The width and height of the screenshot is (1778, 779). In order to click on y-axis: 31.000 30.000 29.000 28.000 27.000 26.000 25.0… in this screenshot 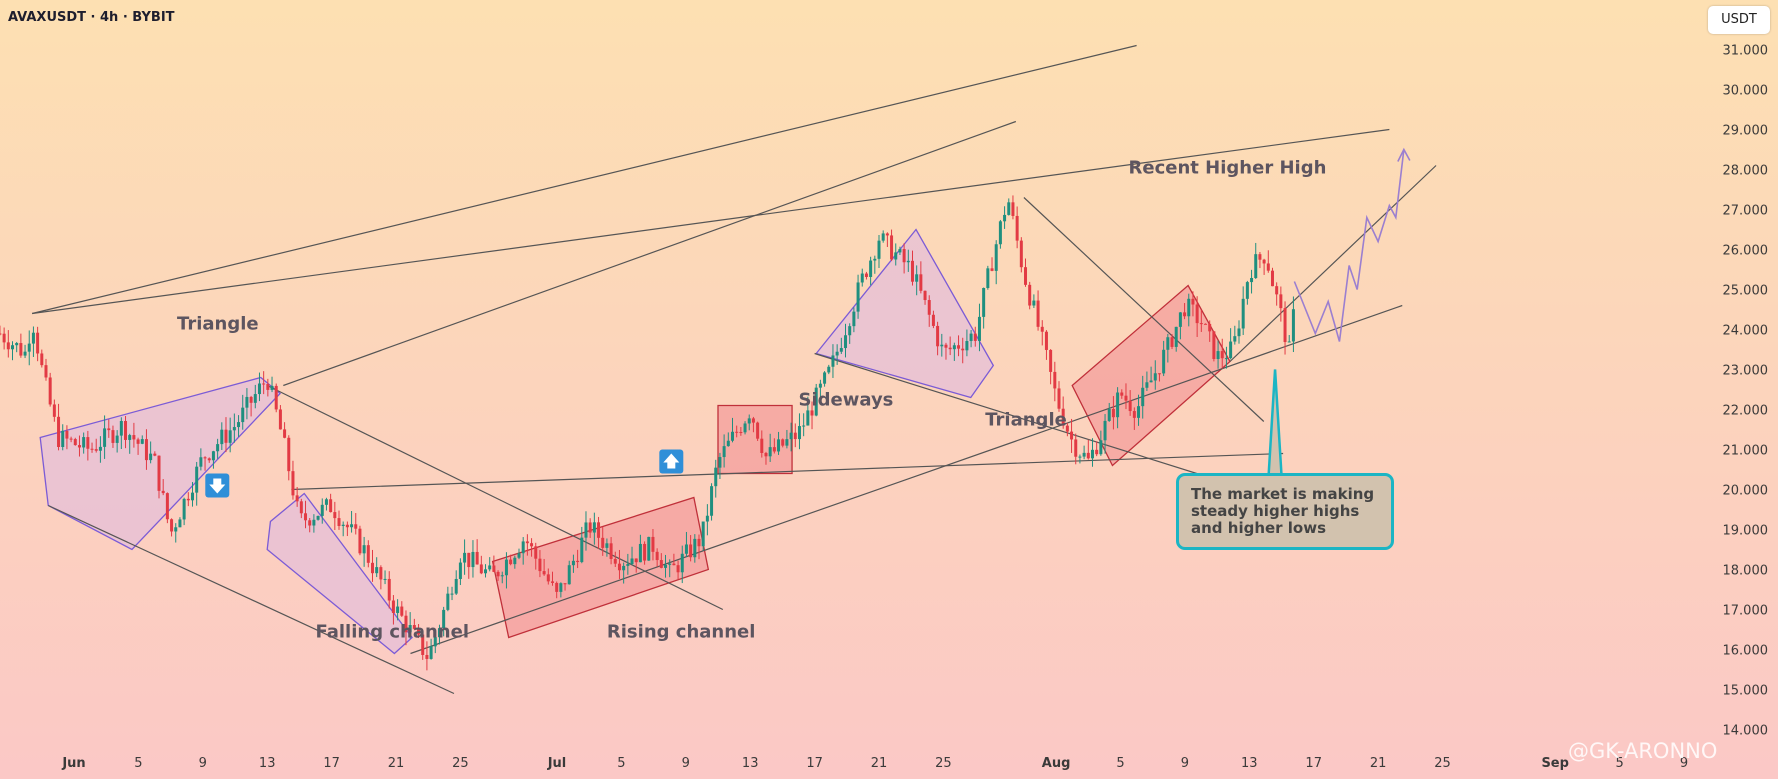, I will do `click(1746, 391)`.